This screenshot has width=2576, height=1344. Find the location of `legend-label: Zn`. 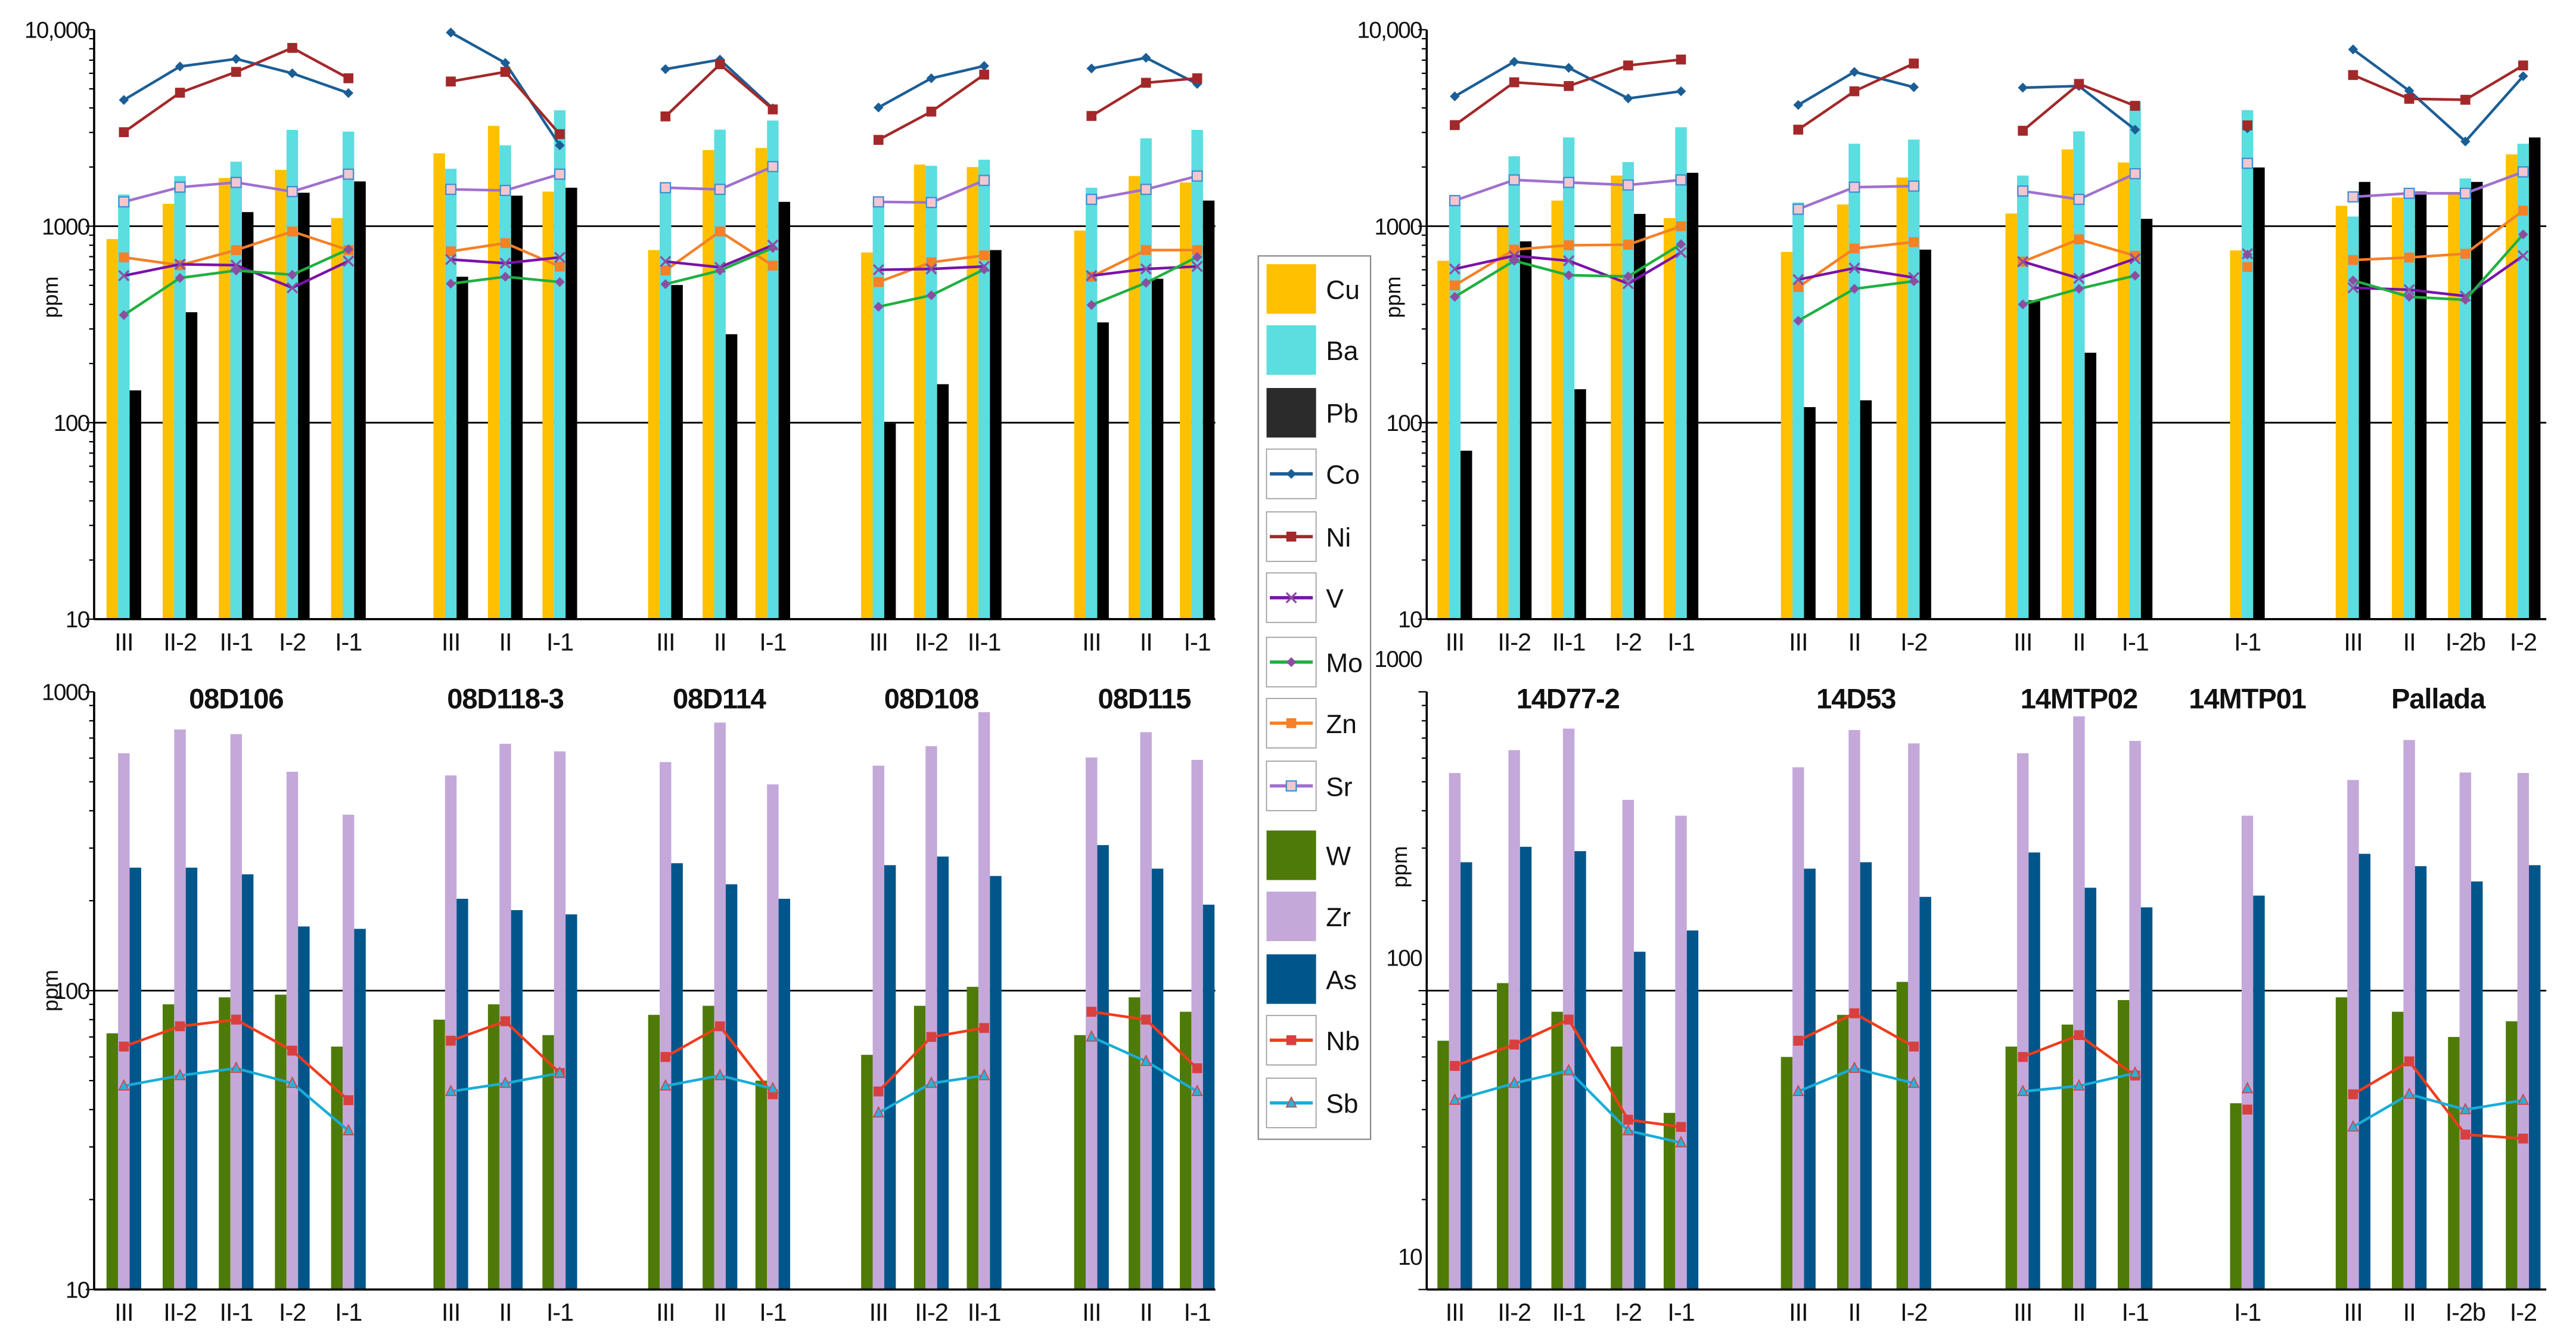

legend-label: Zn is located at coordinates (1341, 725).